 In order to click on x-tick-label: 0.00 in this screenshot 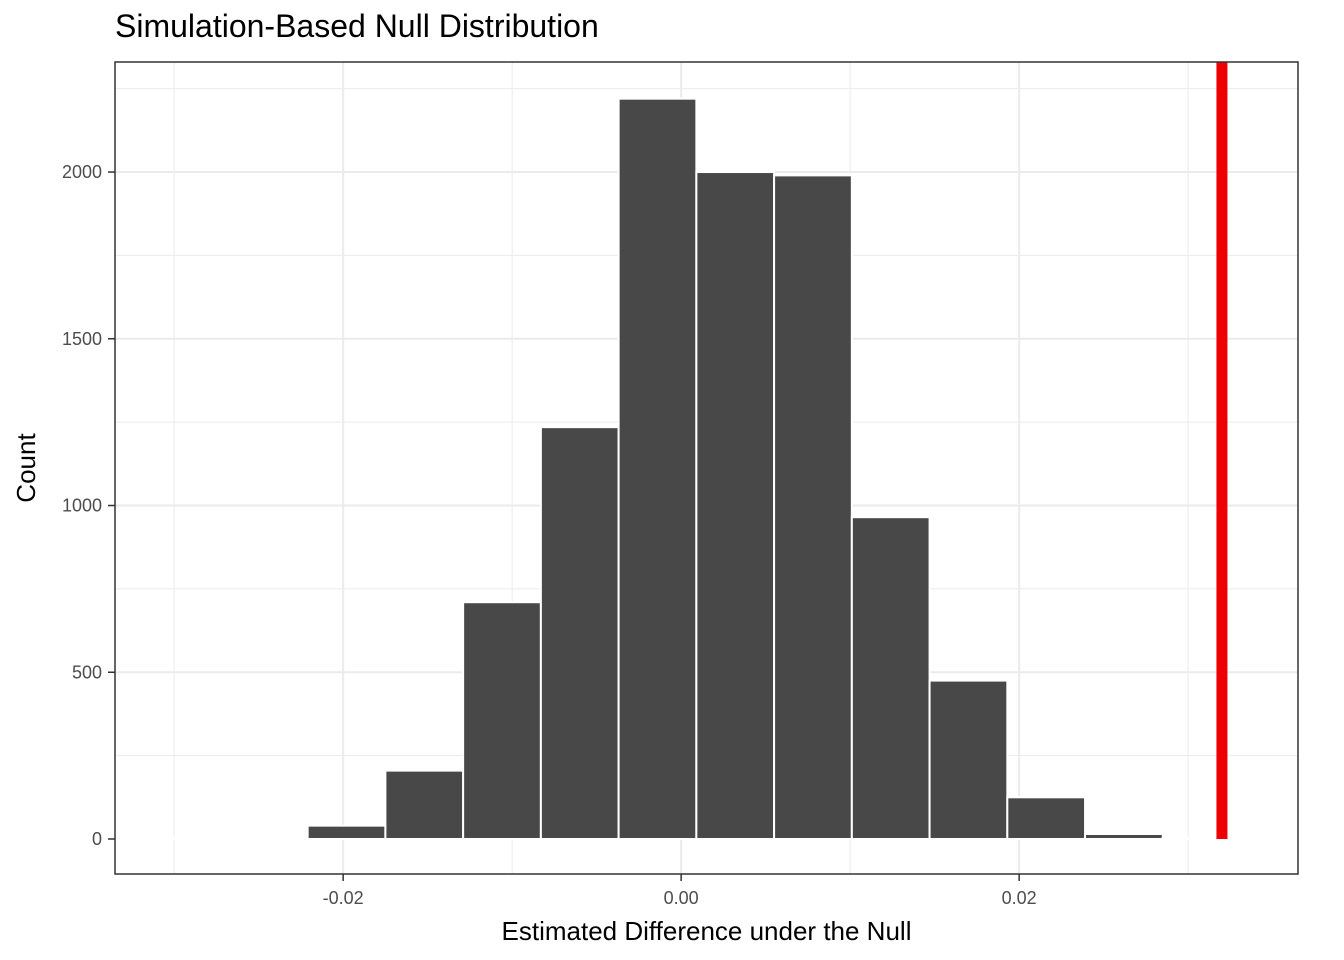, I will do `click(681, 898)`.